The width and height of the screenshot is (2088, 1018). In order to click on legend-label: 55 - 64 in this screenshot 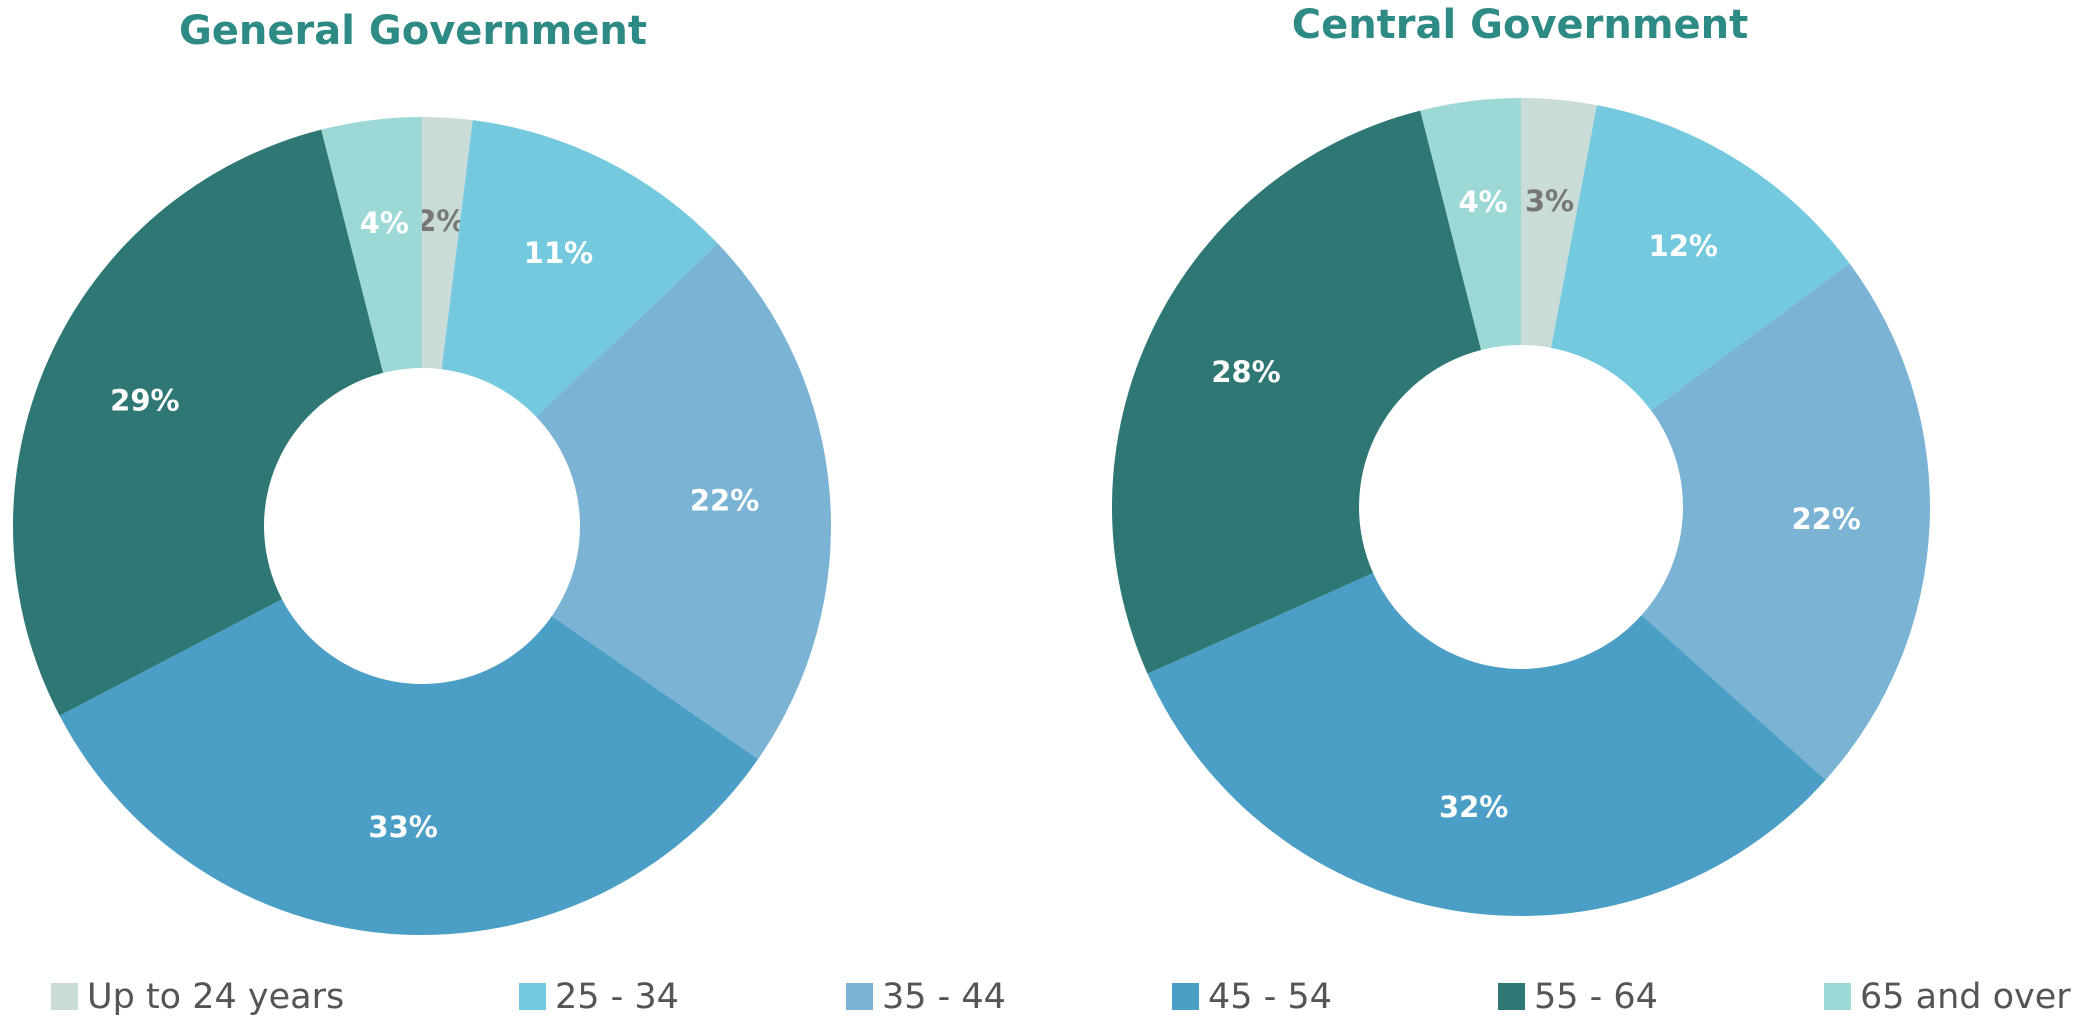, I will do `click(1596, 997)`.